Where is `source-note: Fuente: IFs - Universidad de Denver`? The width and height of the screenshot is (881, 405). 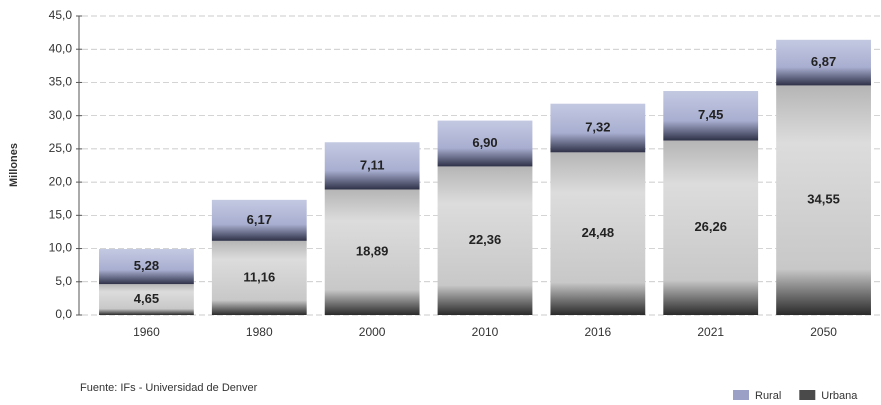 source-note: Fuente: IFs - Universidad de Denver is located at coordinates (169, 388).